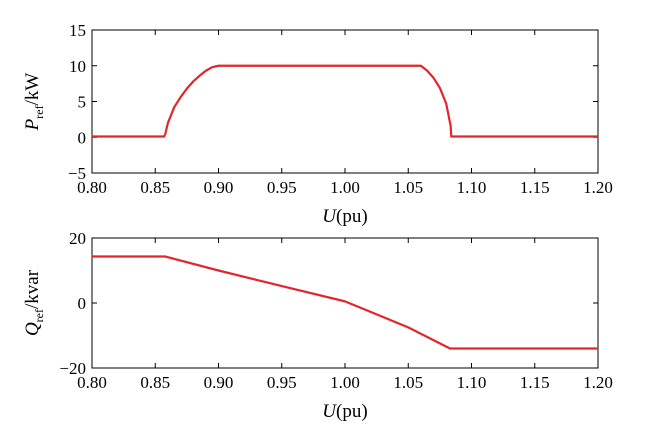 Image resolution: width=645 pixels, height=435 pixels. I want to click on y-tick-label: 20, so click(77, 238).